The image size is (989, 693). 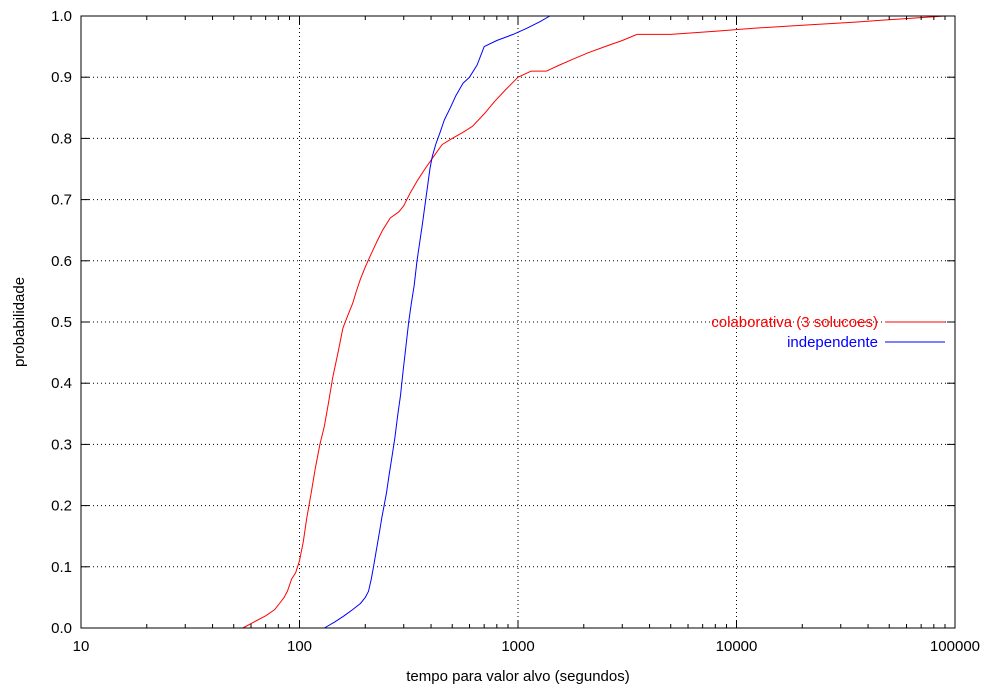 What do you see at coordinates (517, 646) in the screenshot?
I see `x-tick-label: 1000` at bounding box center [517, 646].